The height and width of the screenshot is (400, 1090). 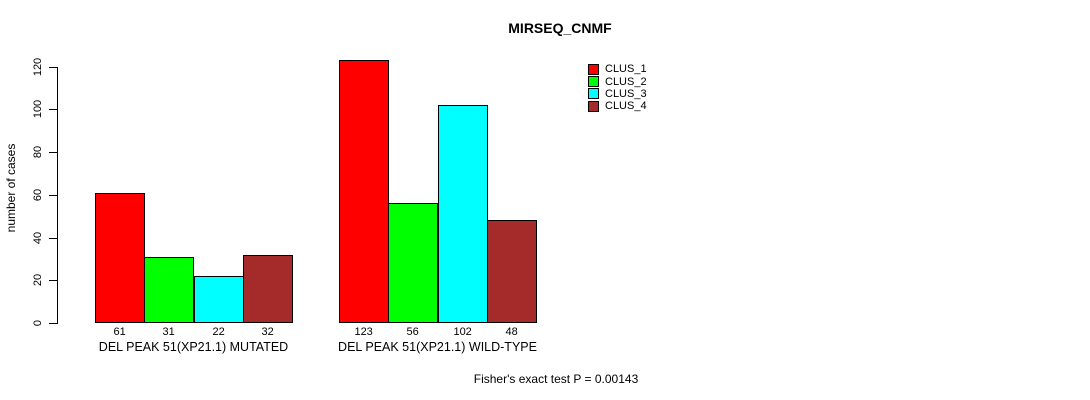 What do you see at coordinates (38, 66) in the screenshot?
I see `y-axis-tick-label: 120` at bounding box center [38, 66].